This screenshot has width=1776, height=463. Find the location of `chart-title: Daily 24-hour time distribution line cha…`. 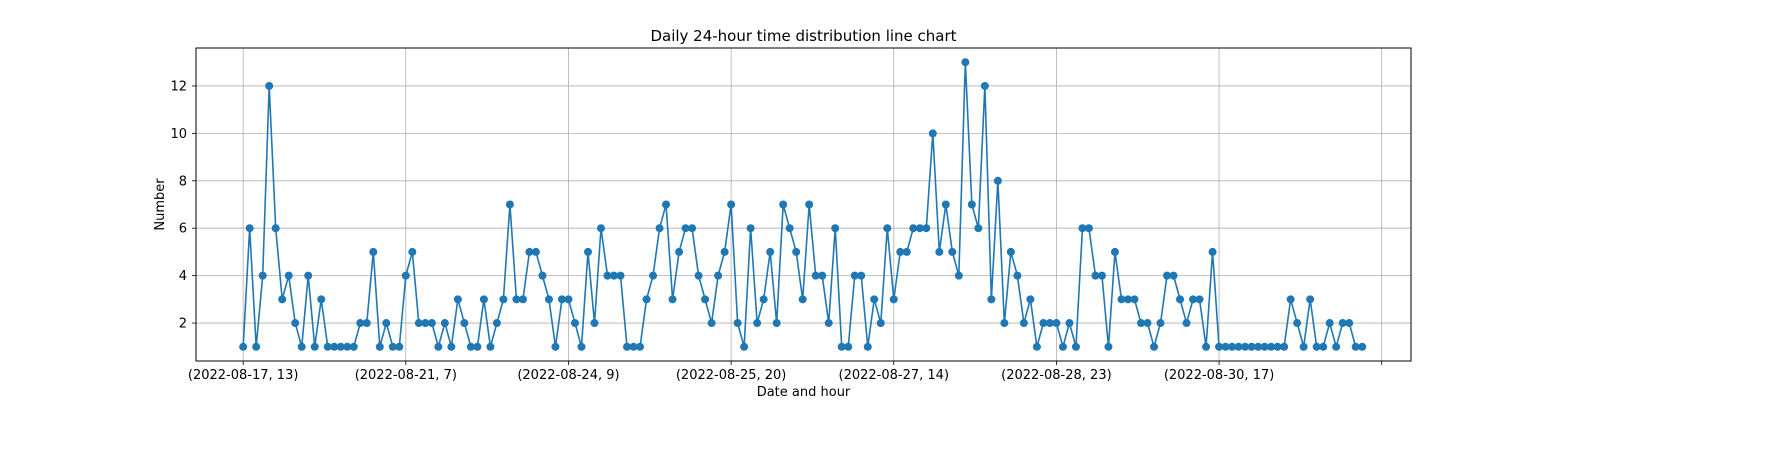

chart-title: Daily 24-hour time distribution line cha… is located at coordinates (803, 36).